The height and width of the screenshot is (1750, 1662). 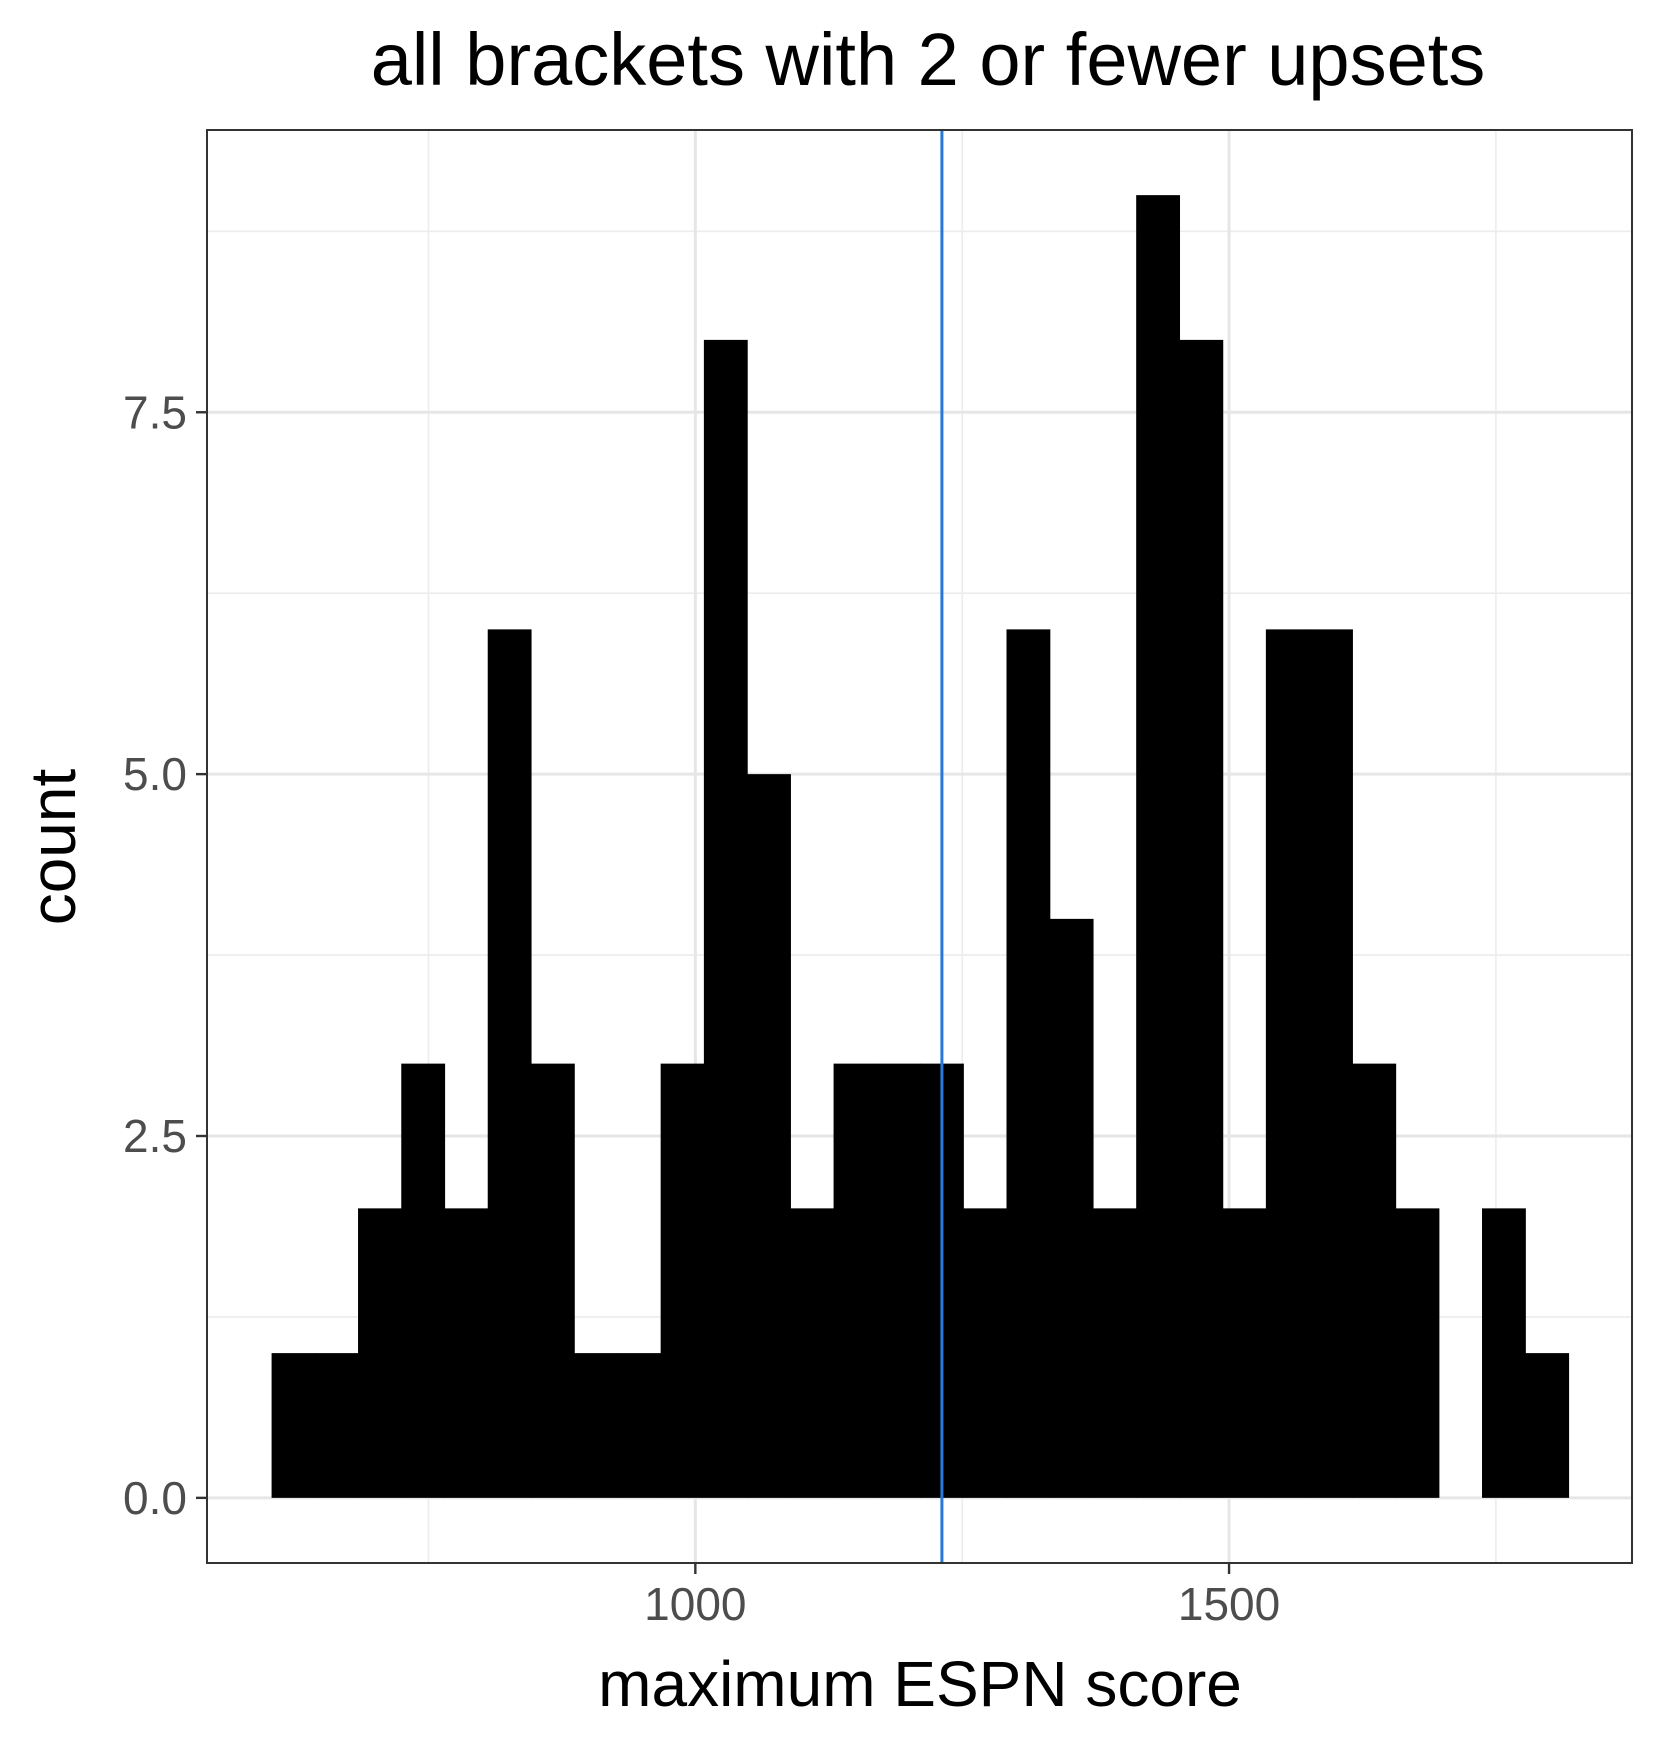 What do you see at coordinates (928, 59) in the screenshot?
I see `chart-title: all brackets with 2 or fewer upsets` at bounding box center [928, 59].